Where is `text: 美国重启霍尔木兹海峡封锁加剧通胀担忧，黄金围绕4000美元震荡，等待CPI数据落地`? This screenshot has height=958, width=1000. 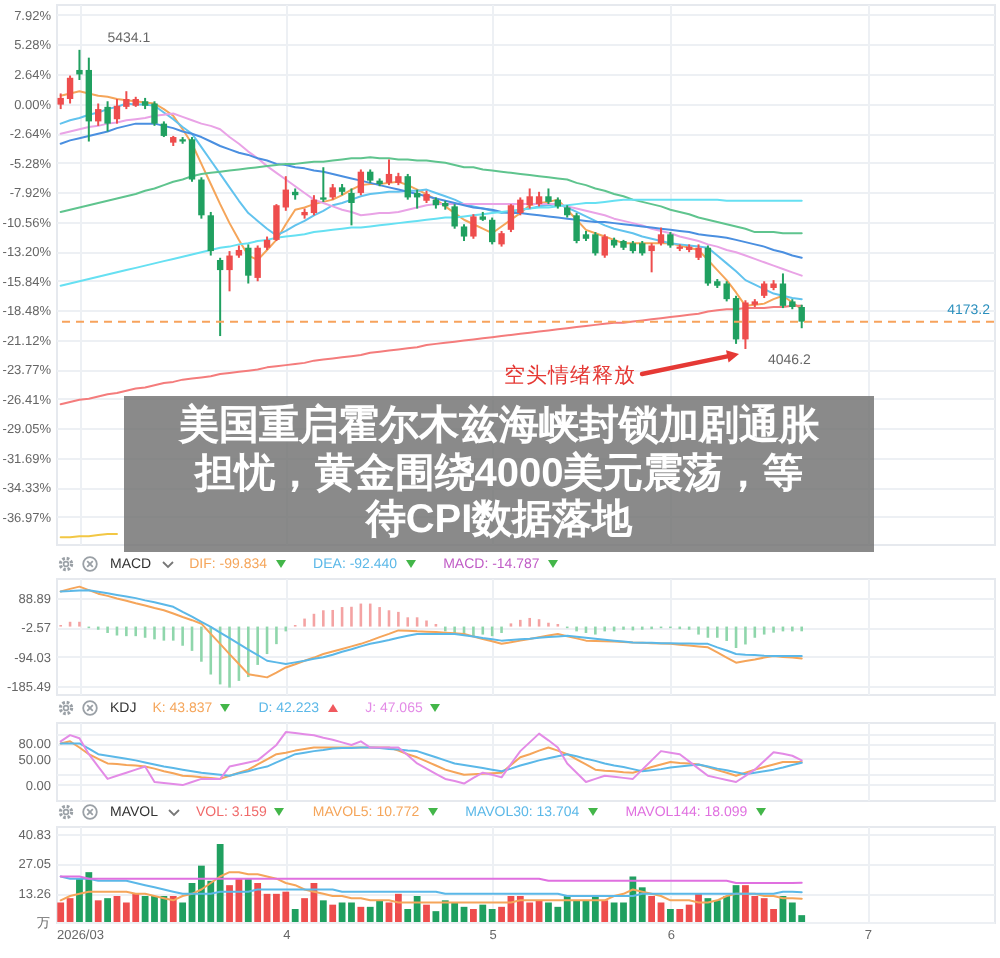
text: 美国重启霍尔木兹海峡封锁加剧通胀担忧，黄金围绕4000美元震荡，等待CPI数据落地 is located at coordinates (499, 474).